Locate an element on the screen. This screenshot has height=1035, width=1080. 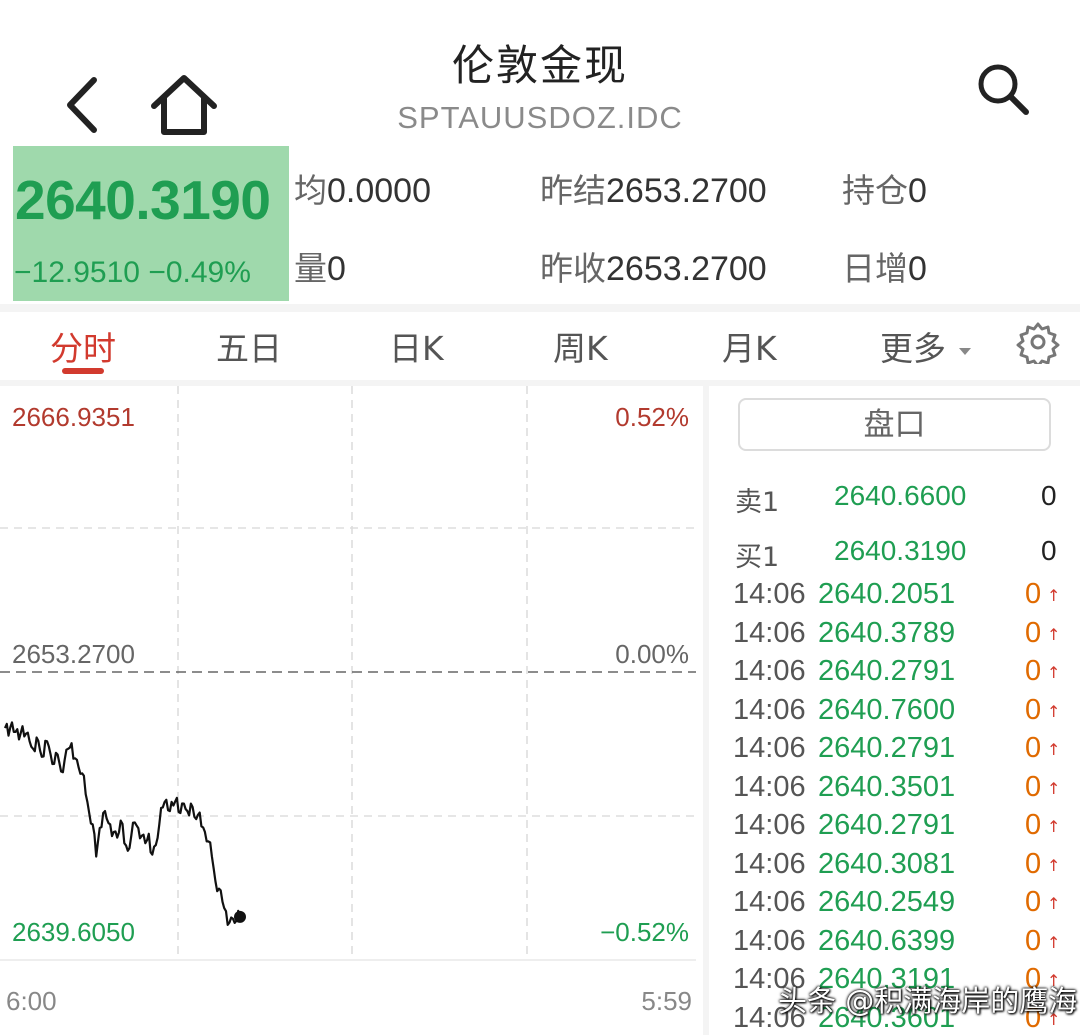
settings-button is located at coordinates (1038, 344).